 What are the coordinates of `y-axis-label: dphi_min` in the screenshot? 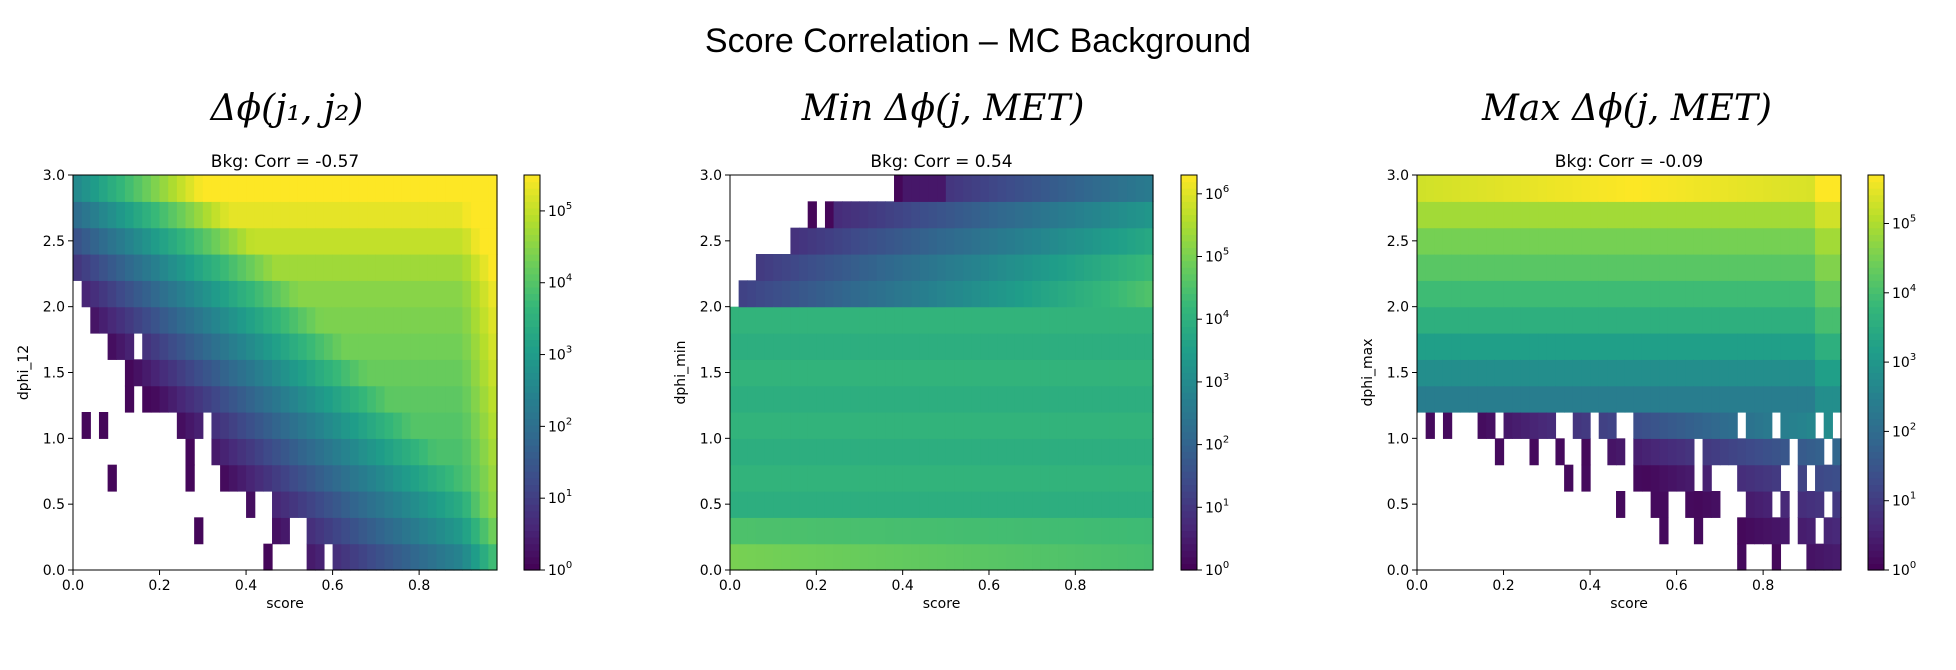 It's located at (681, 373).